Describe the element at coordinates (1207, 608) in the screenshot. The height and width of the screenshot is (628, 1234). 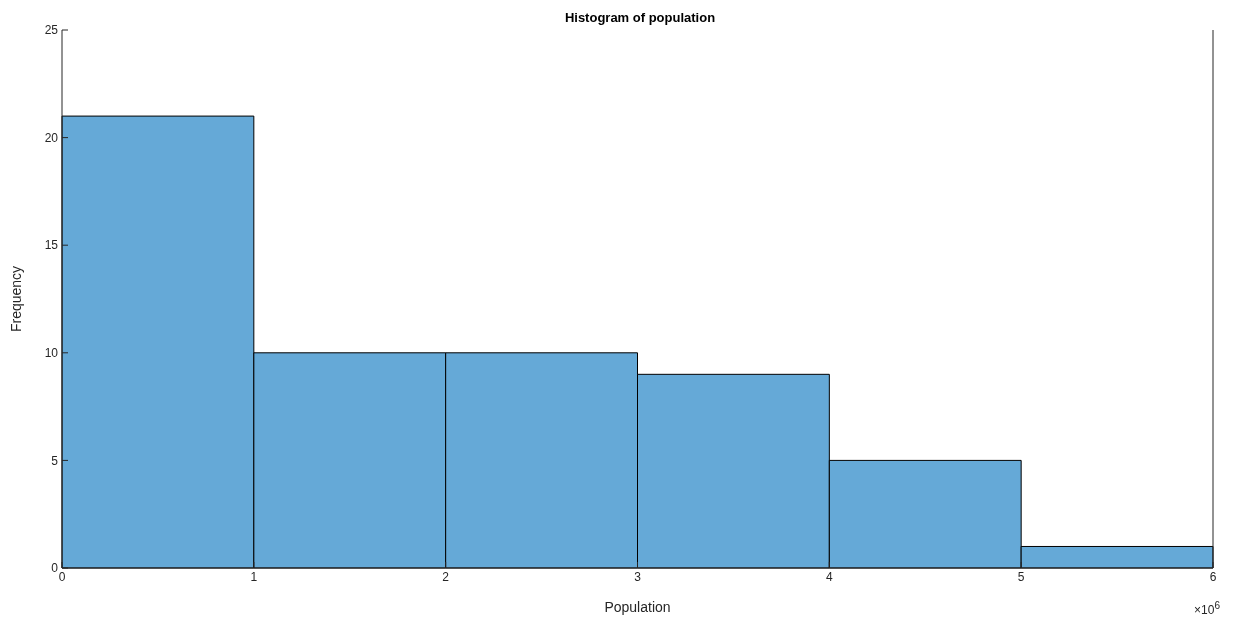
I see `text: ×10$^{6}$` at that location.